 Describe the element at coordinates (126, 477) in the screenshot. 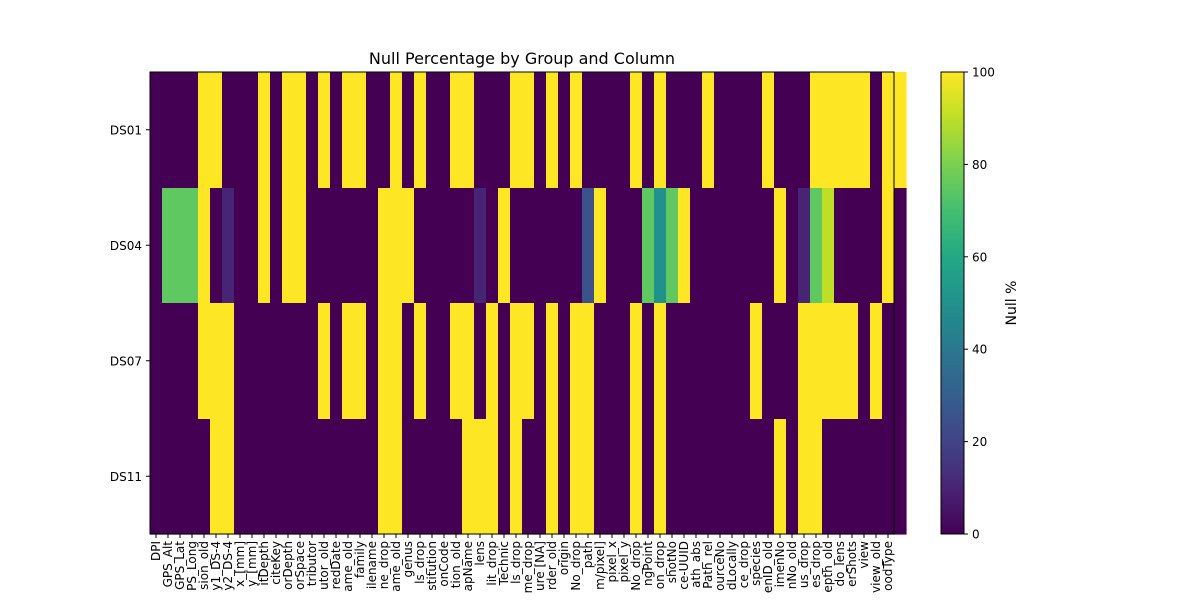

I see `y-tick-label: DS11` at that location.